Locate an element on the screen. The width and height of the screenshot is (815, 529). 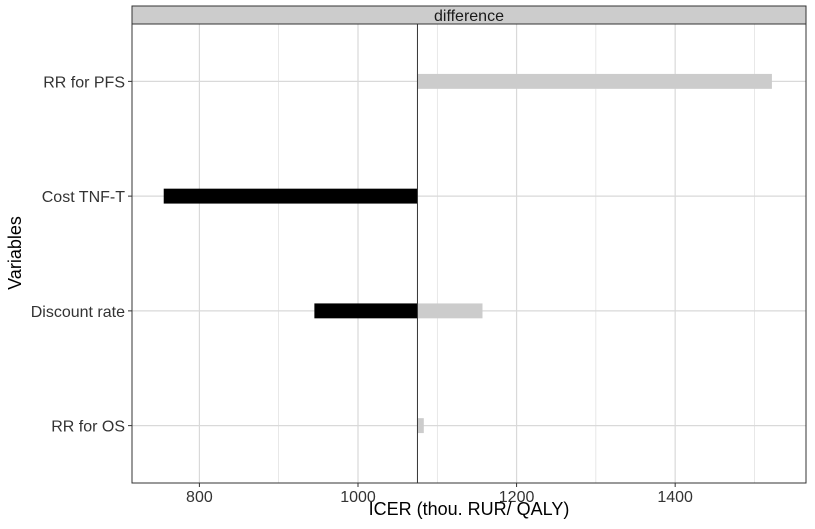
x-tick-label: 1000 is located at coordinates (358, 497).